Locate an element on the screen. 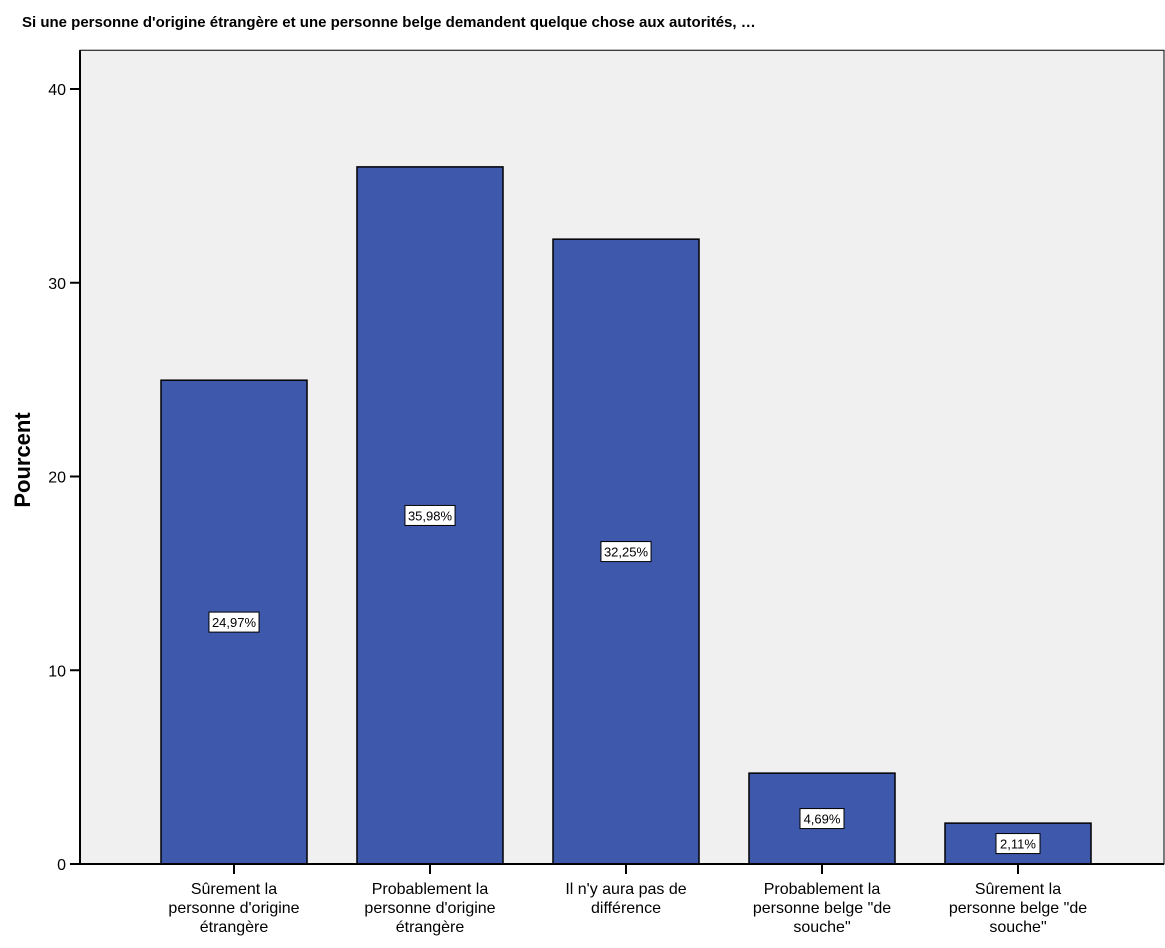  y-tick-label-40: 40 is located at coordinates (57, 90).